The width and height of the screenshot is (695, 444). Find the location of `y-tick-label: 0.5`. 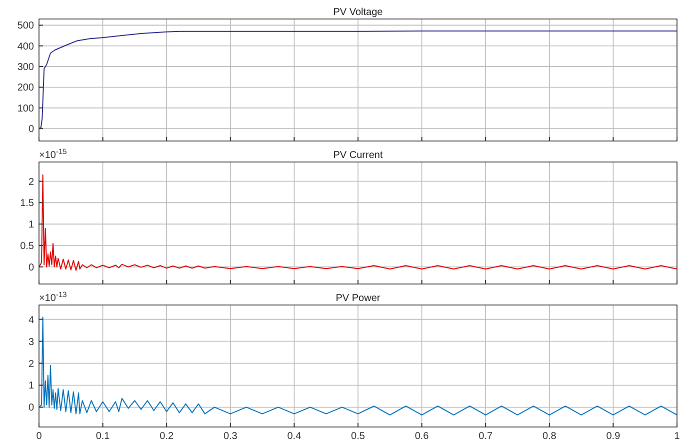

y-tick-label: 0.5 is located at coordinates (27, 246).